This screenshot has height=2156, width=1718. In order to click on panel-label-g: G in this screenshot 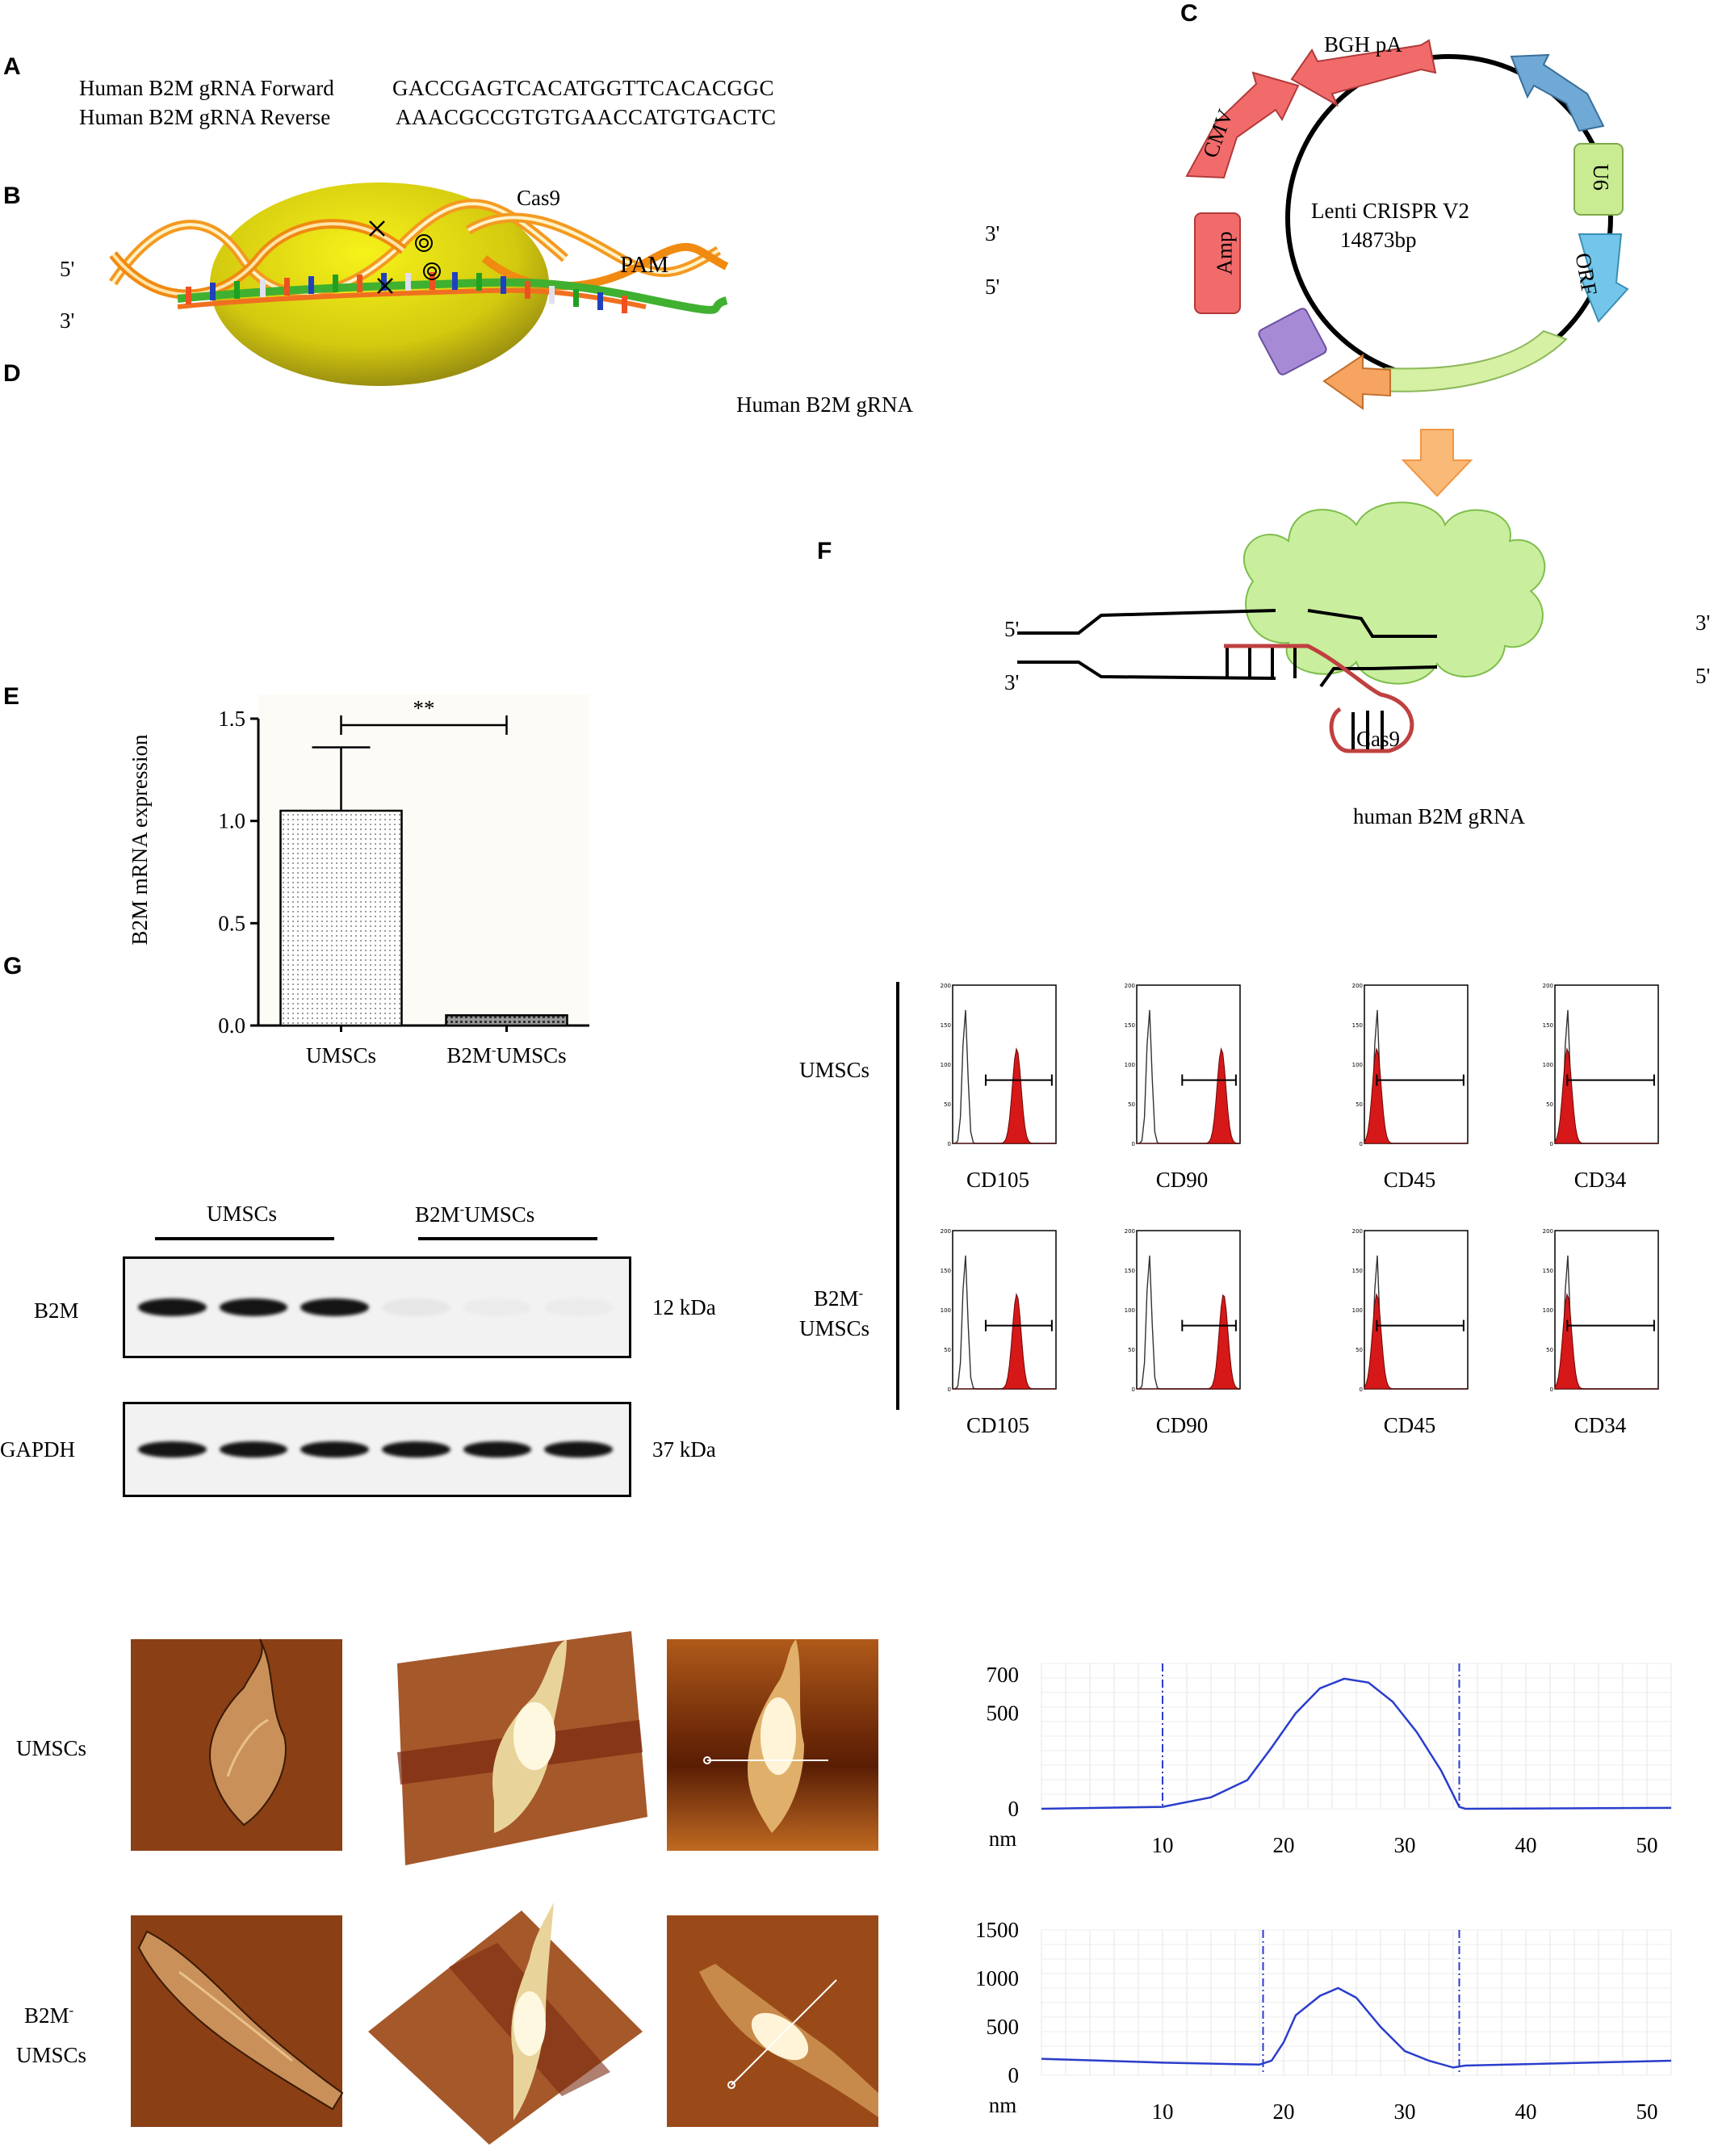, I will do `click(13, 966)`.